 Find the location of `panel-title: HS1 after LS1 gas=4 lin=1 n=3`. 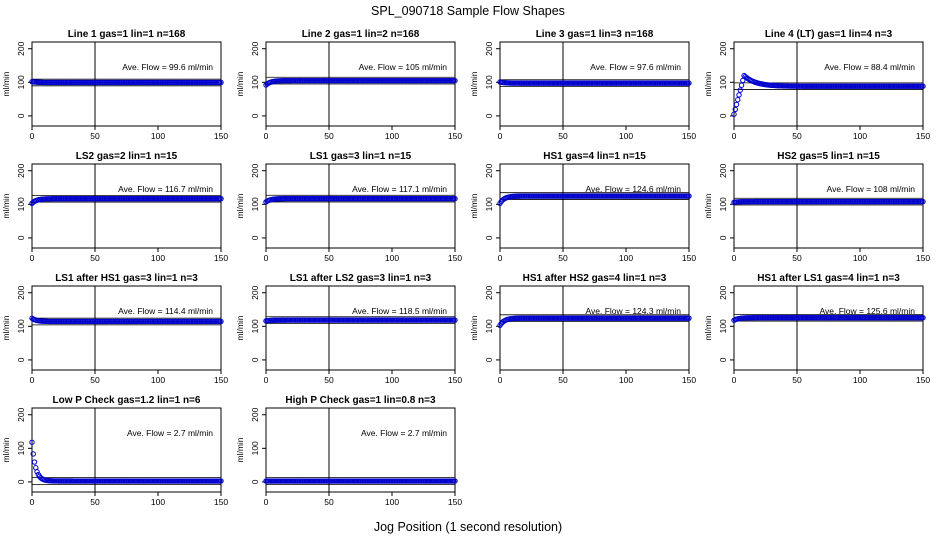

panel-title: HS1 after LS1 gas=4 lin=1 n=3 is located at coordinates (828, 278).